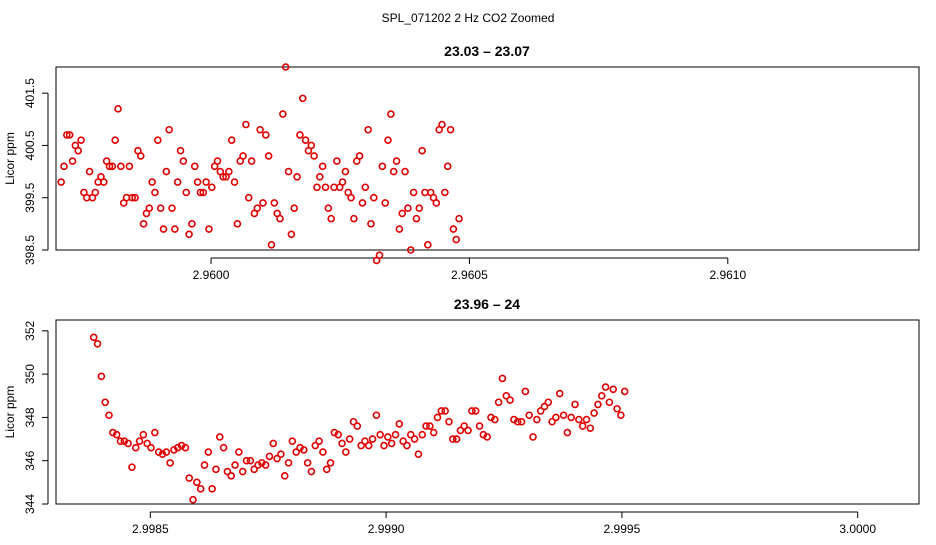  What do you see at coordinates (622, 529) in the screenshot?
I see `x-tick-label: 2.9995` at bounding box center [622, 529].